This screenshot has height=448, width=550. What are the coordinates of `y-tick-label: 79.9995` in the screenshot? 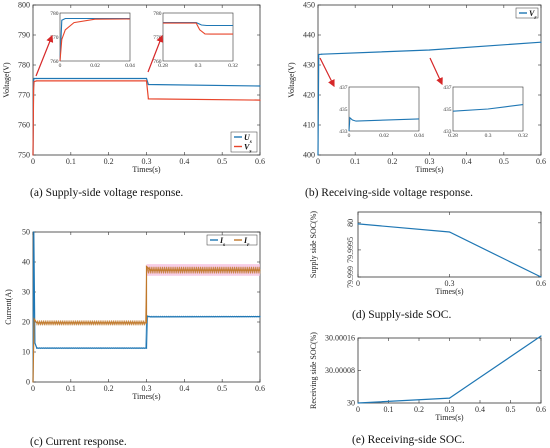 It's located at (350, 250).